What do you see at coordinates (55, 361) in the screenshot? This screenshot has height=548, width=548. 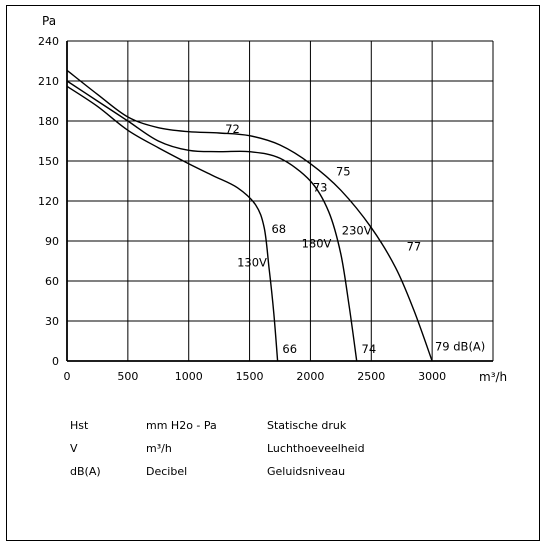 I see `y-tick-label: 0` at bounding box center [55, 361].